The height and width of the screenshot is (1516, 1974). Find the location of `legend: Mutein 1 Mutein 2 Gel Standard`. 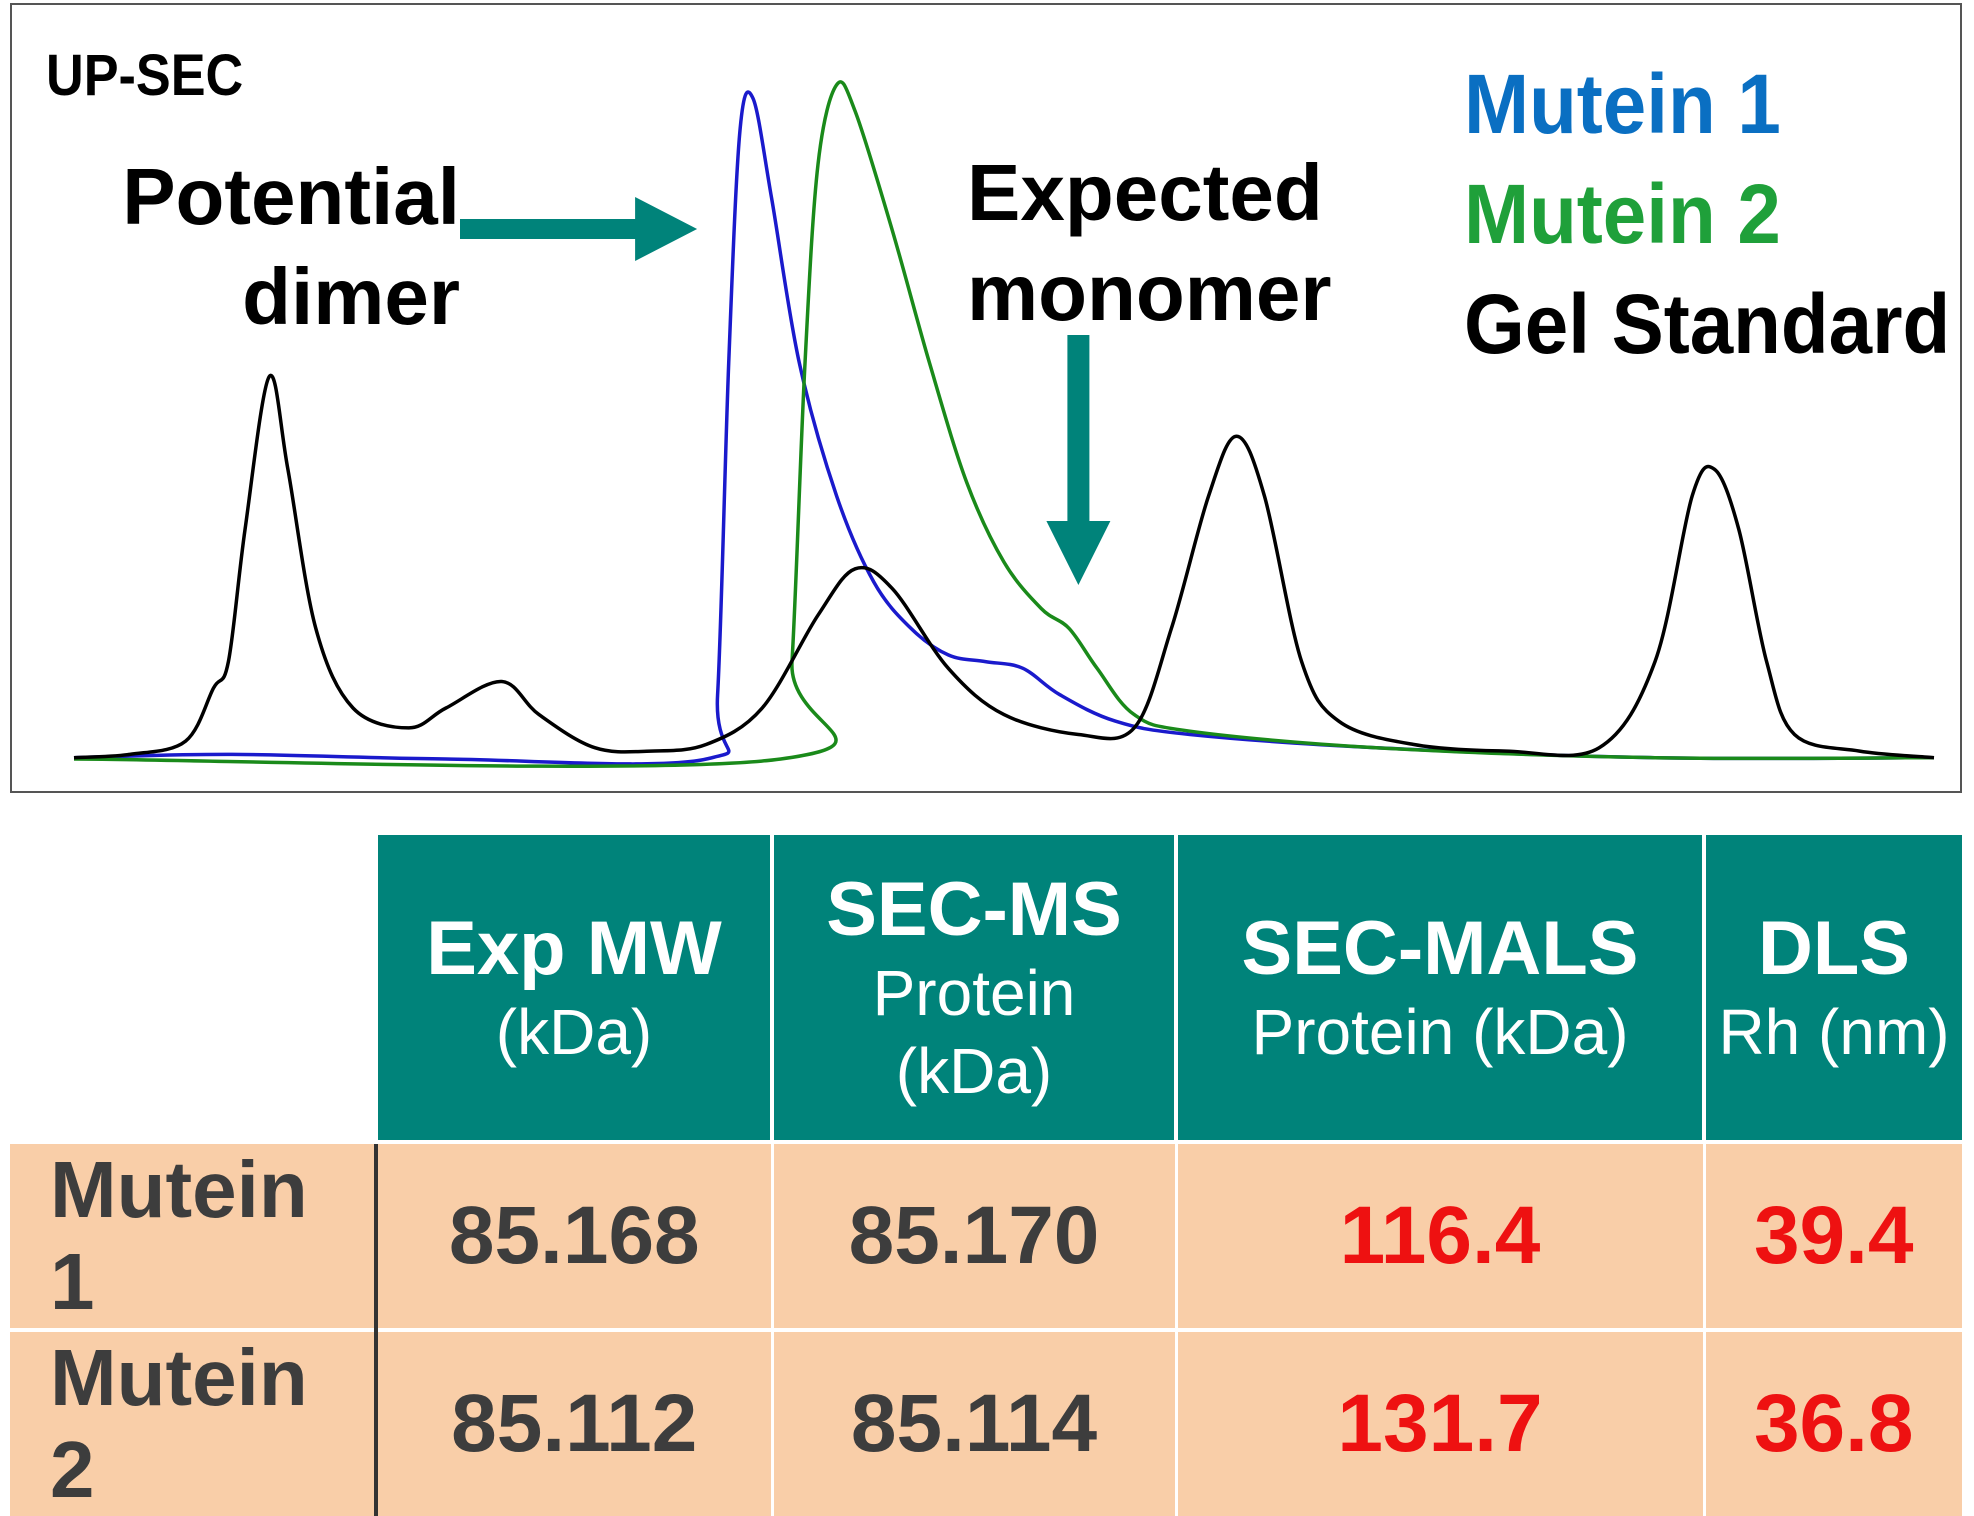

legend: Mutein 1 Mutein 2 Gel Standard is located at coordinates (1719, 214).